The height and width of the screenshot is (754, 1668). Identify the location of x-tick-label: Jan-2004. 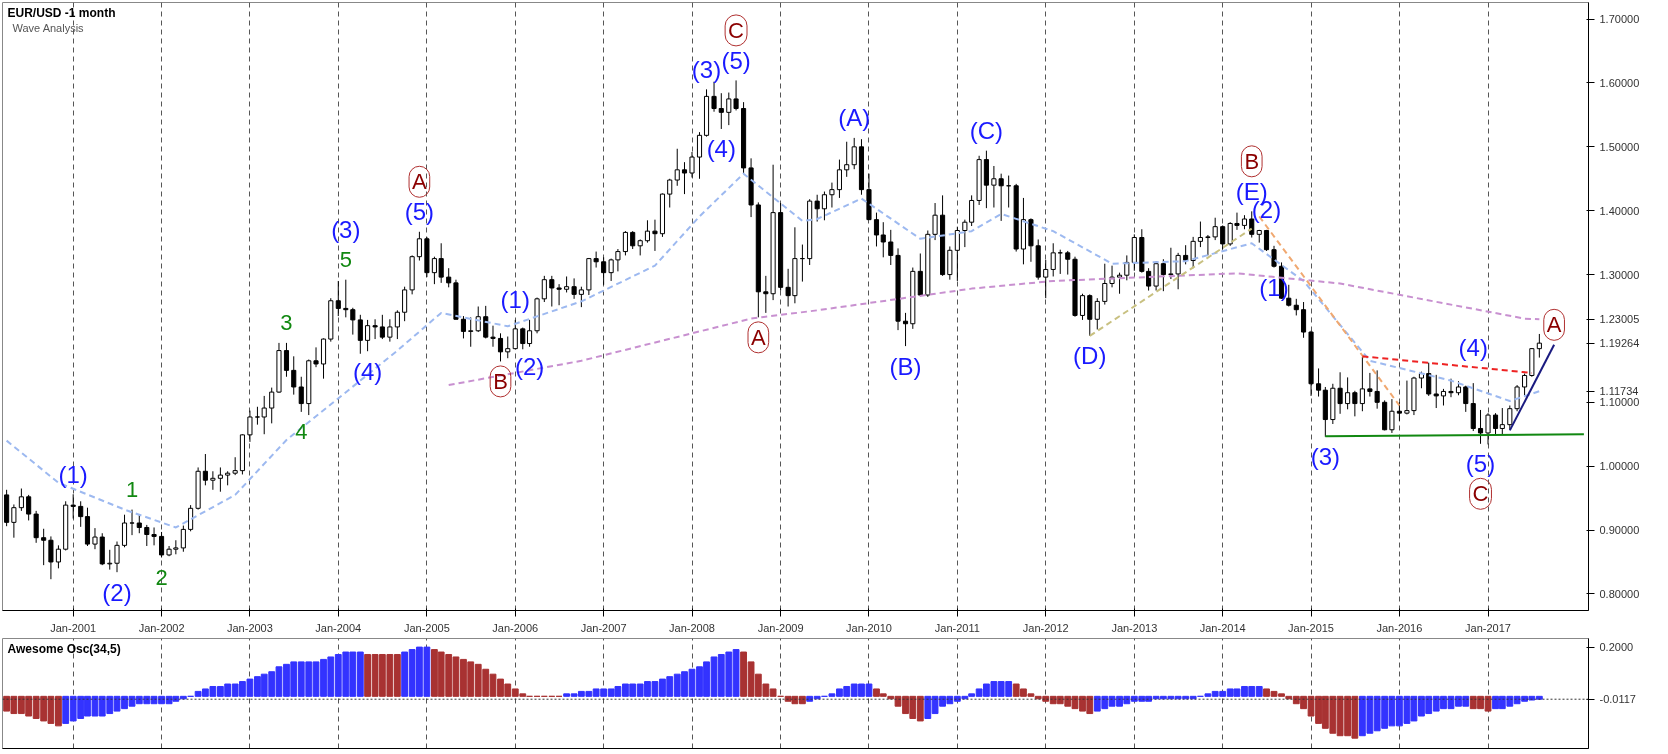
(338, 627).